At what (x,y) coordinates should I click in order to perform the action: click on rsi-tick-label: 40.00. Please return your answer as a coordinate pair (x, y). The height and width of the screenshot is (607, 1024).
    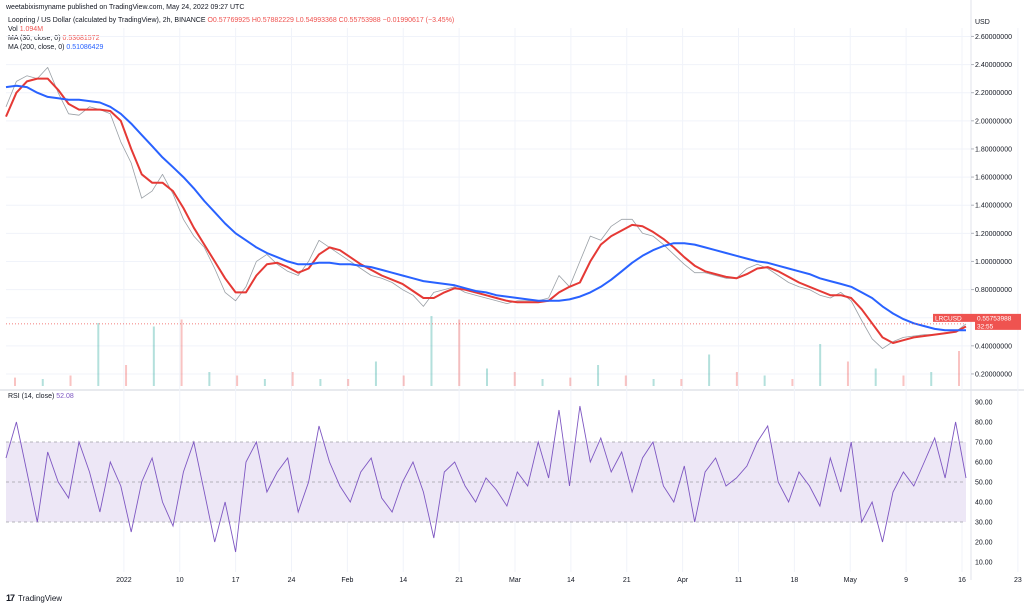
    Looking at the image, I should click on (984, 503).